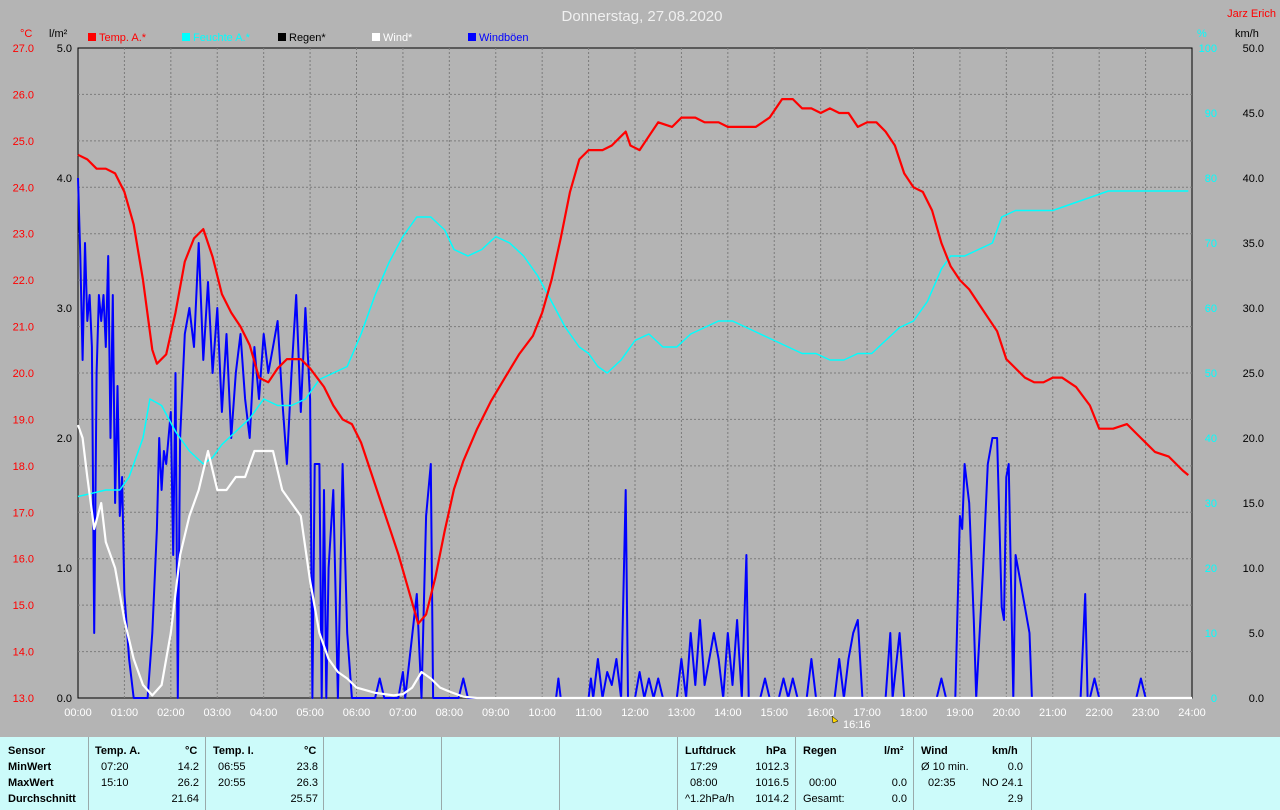  I want to click on temp-tick-label: 22.0, so click(23, 281).